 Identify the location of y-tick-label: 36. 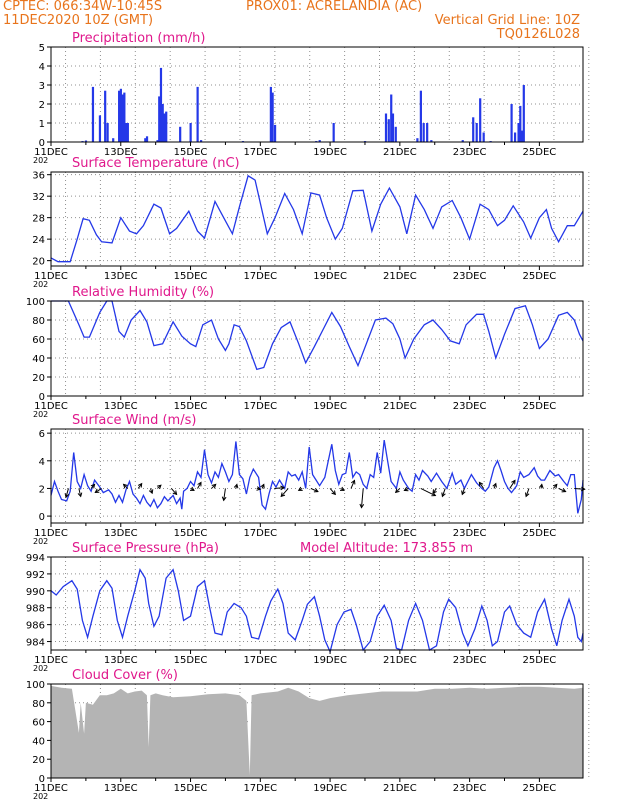
(38, 176).